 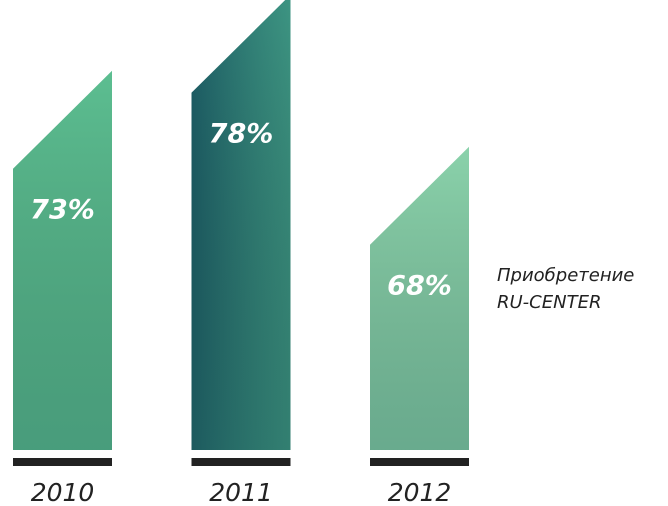 I want to click on x-tick-label: 2011, so click(x=241, y=492).